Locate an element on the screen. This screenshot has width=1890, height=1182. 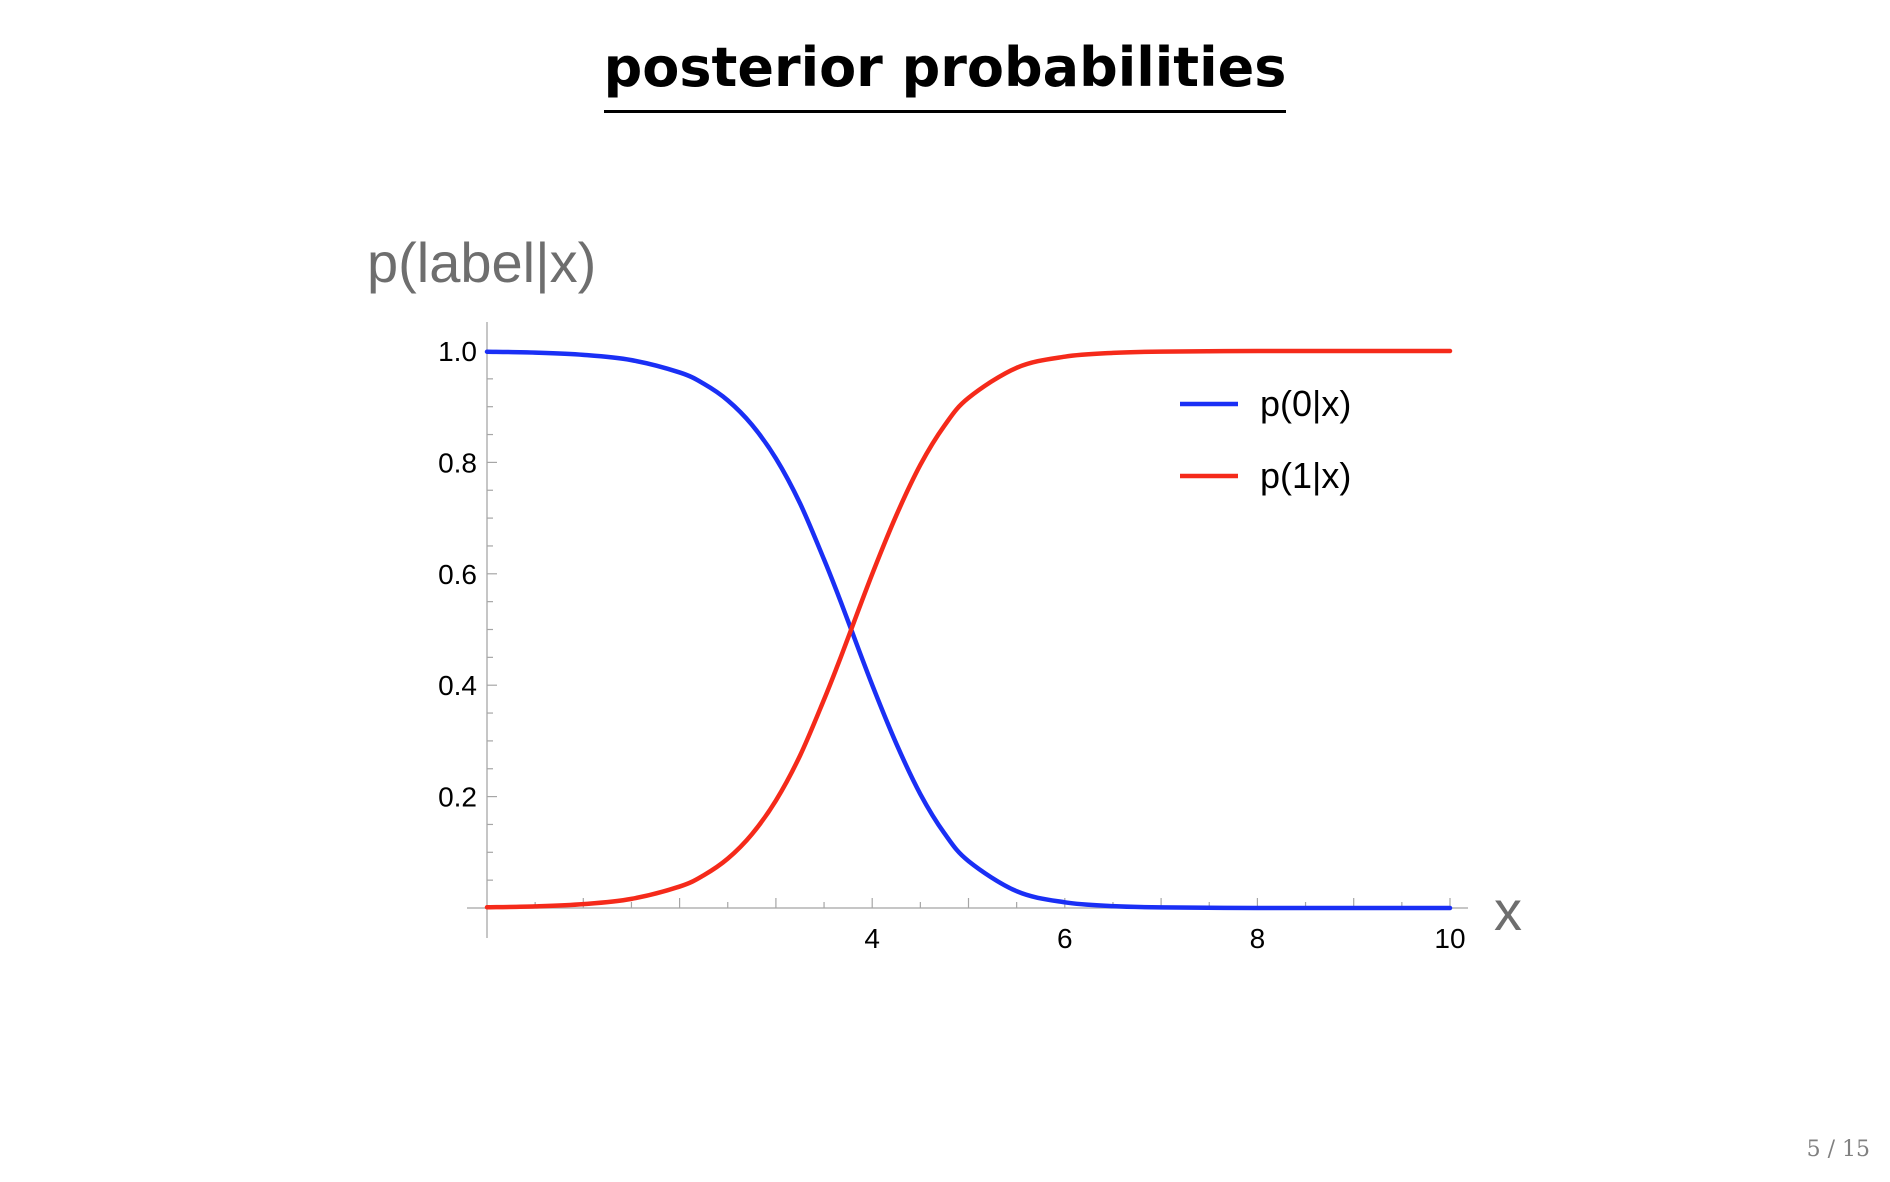
y-tick-label: 1.0 is located at coordinates (457, 351).